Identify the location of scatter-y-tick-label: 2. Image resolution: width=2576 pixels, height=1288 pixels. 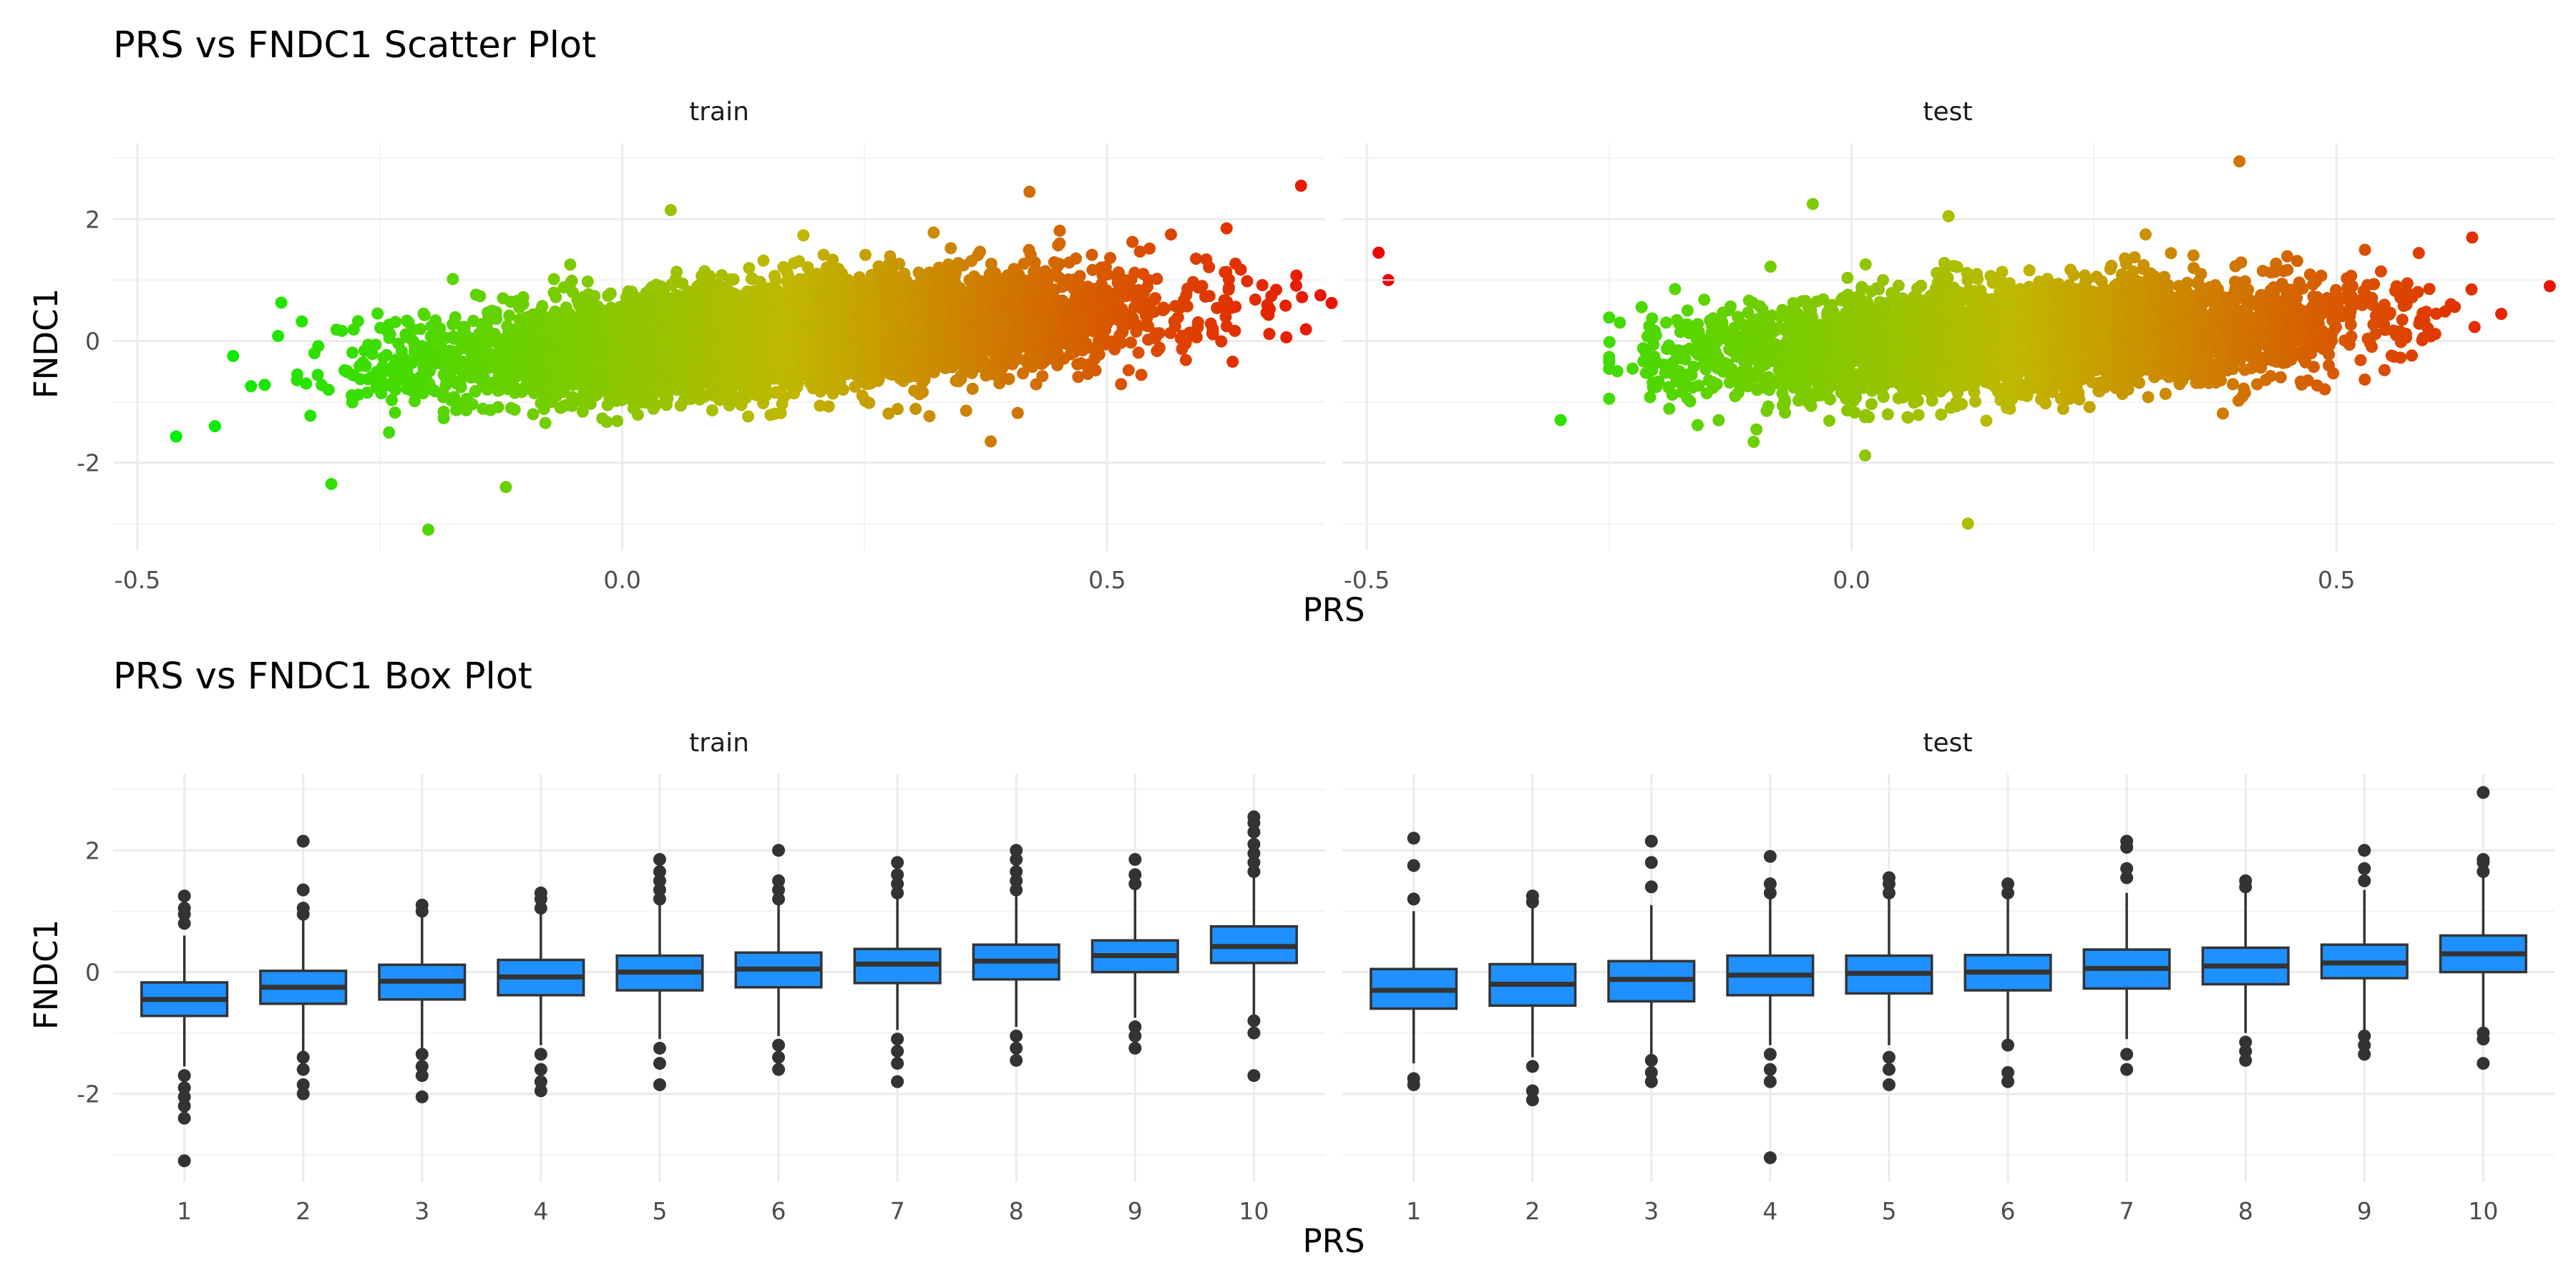
(92, 219).